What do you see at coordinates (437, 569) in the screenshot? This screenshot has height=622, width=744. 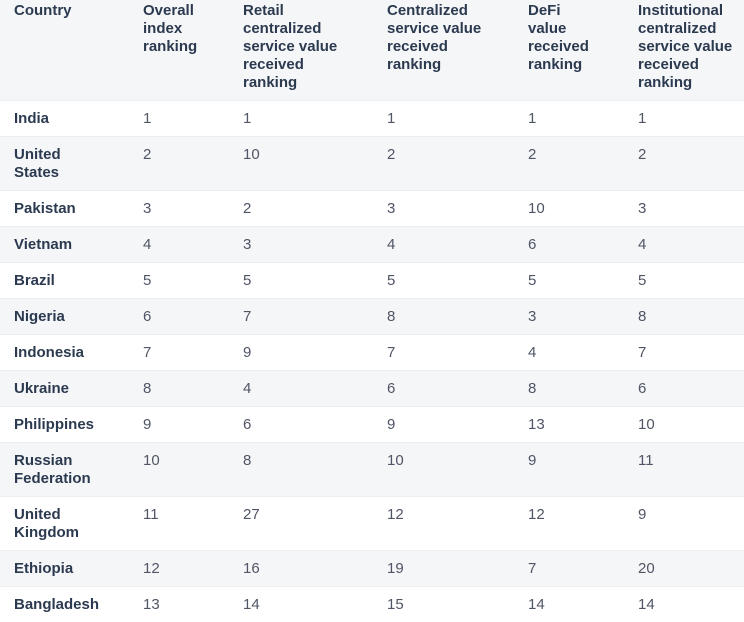 I see `rank-value: 19` at bounding box center [437, 569].